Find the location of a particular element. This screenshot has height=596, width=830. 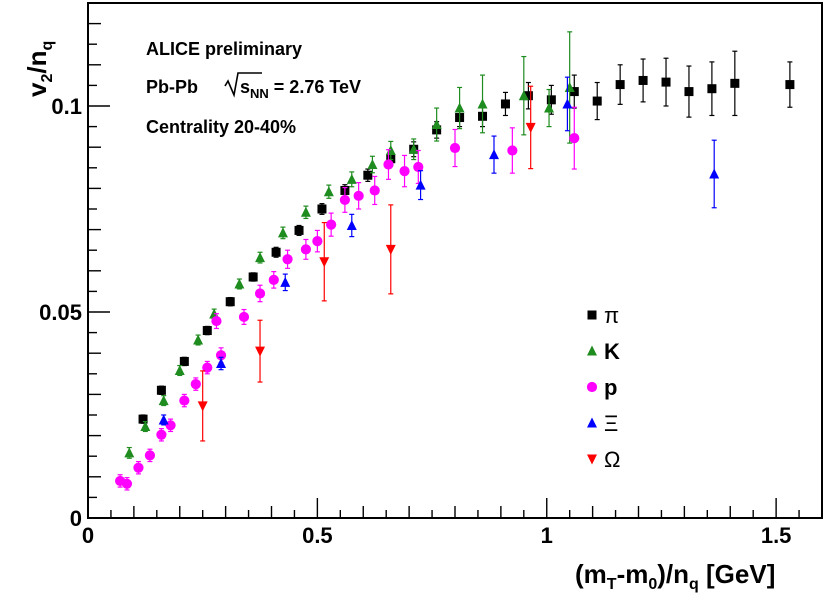

y-tick-label: 0.05 is located at coordinates (60, 312).